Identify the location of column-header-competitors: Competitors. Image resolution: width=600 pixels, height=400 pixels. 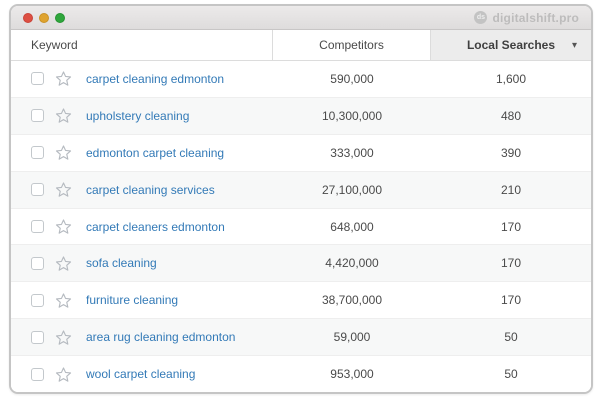
(352, 45).